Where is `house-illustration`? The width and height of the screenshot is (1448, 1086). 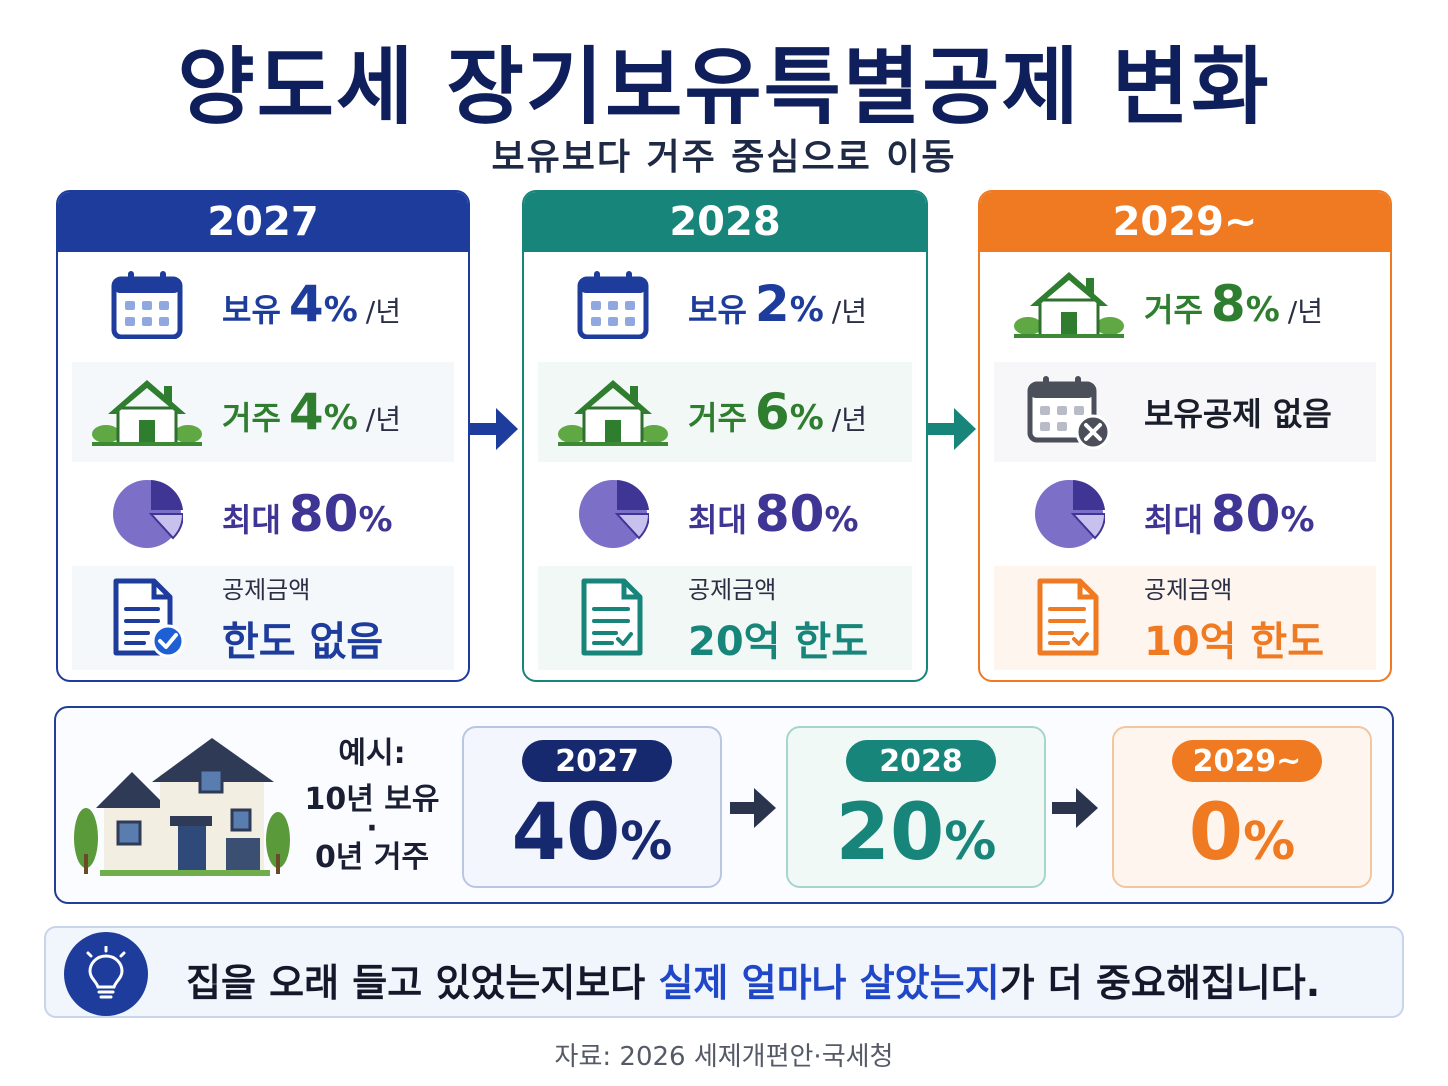 house-illustration is located at coordinates (182, 807).